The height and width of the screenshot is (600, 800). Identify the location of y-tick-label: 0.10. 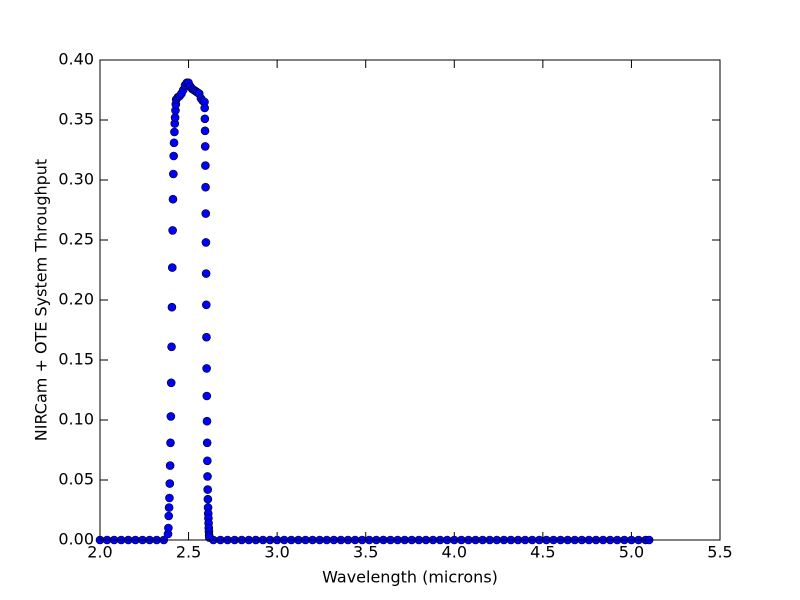
(76, 419).